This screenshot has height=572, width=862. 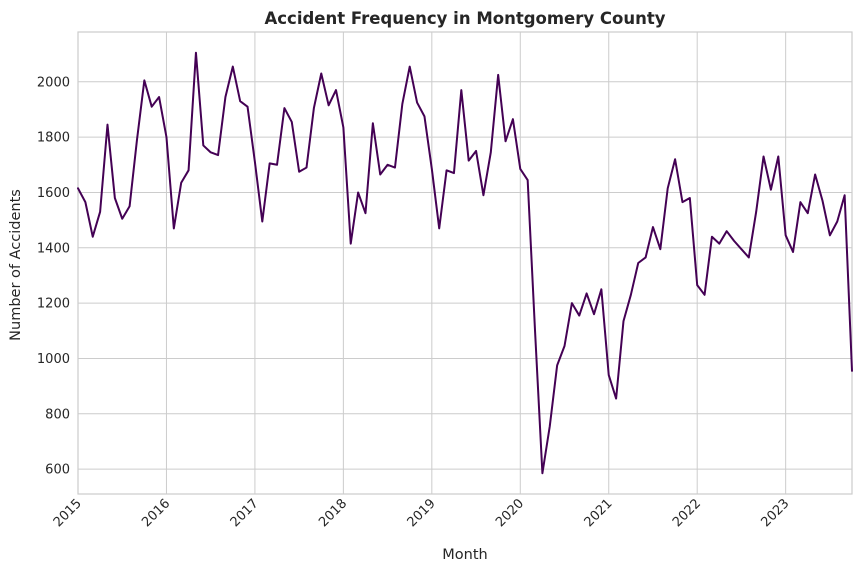 What do you see at coordinates (53, 138) in the screenshot?
I see `y-tick-label: 1800` at bounding box center [53, 138].